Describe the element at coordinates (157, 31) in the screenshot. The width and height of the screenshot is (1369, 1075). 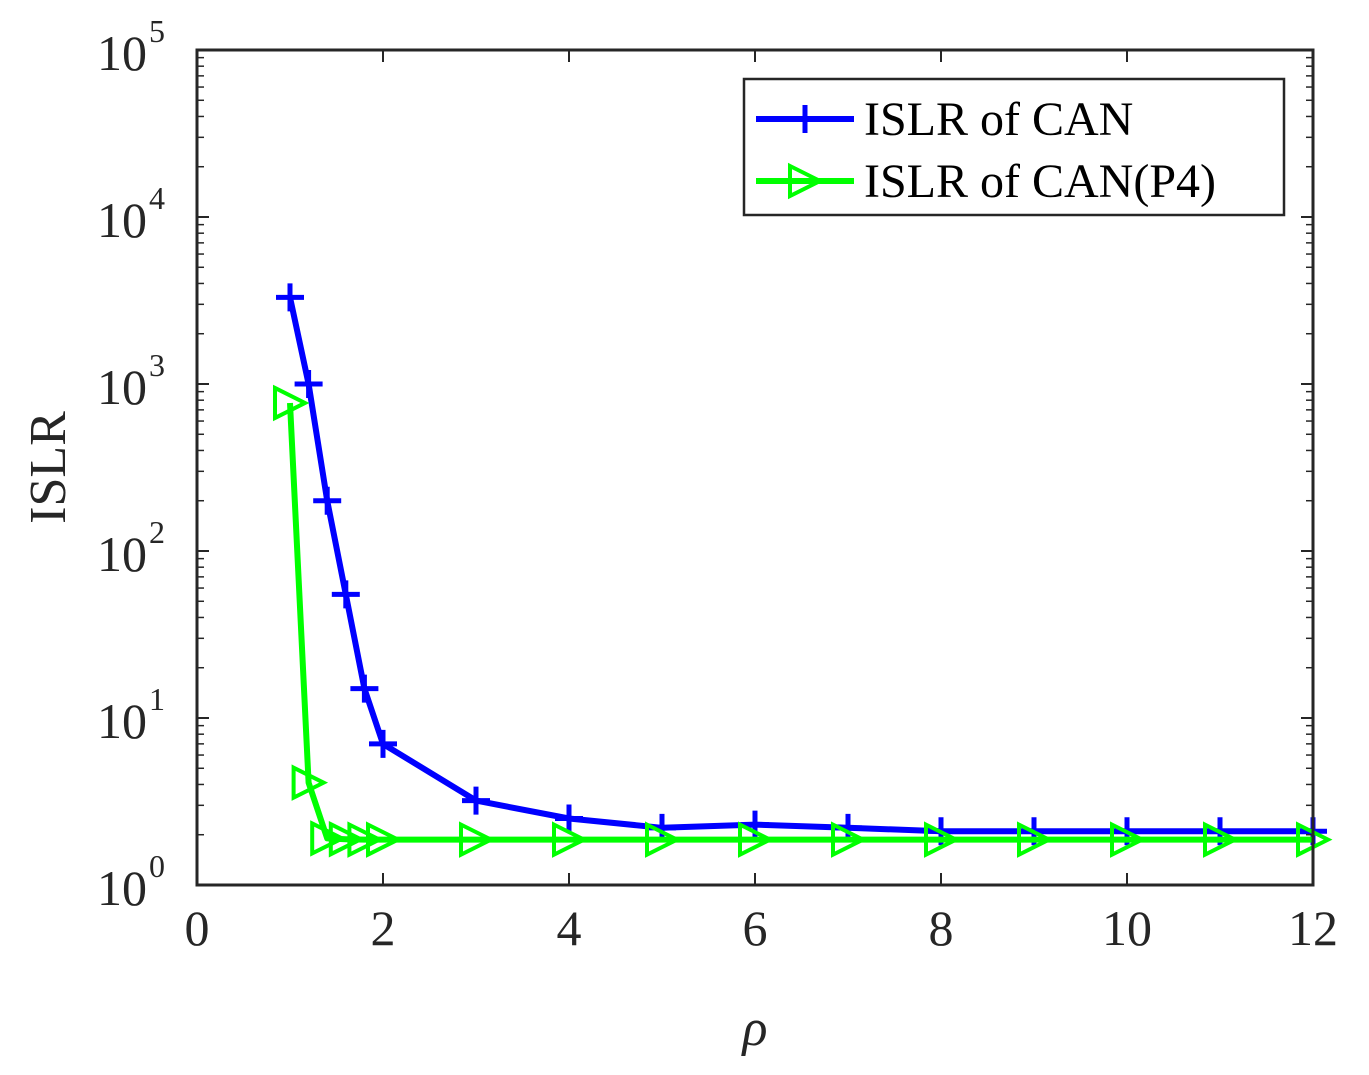
I see `y-tick-exponent: 5` at that location.